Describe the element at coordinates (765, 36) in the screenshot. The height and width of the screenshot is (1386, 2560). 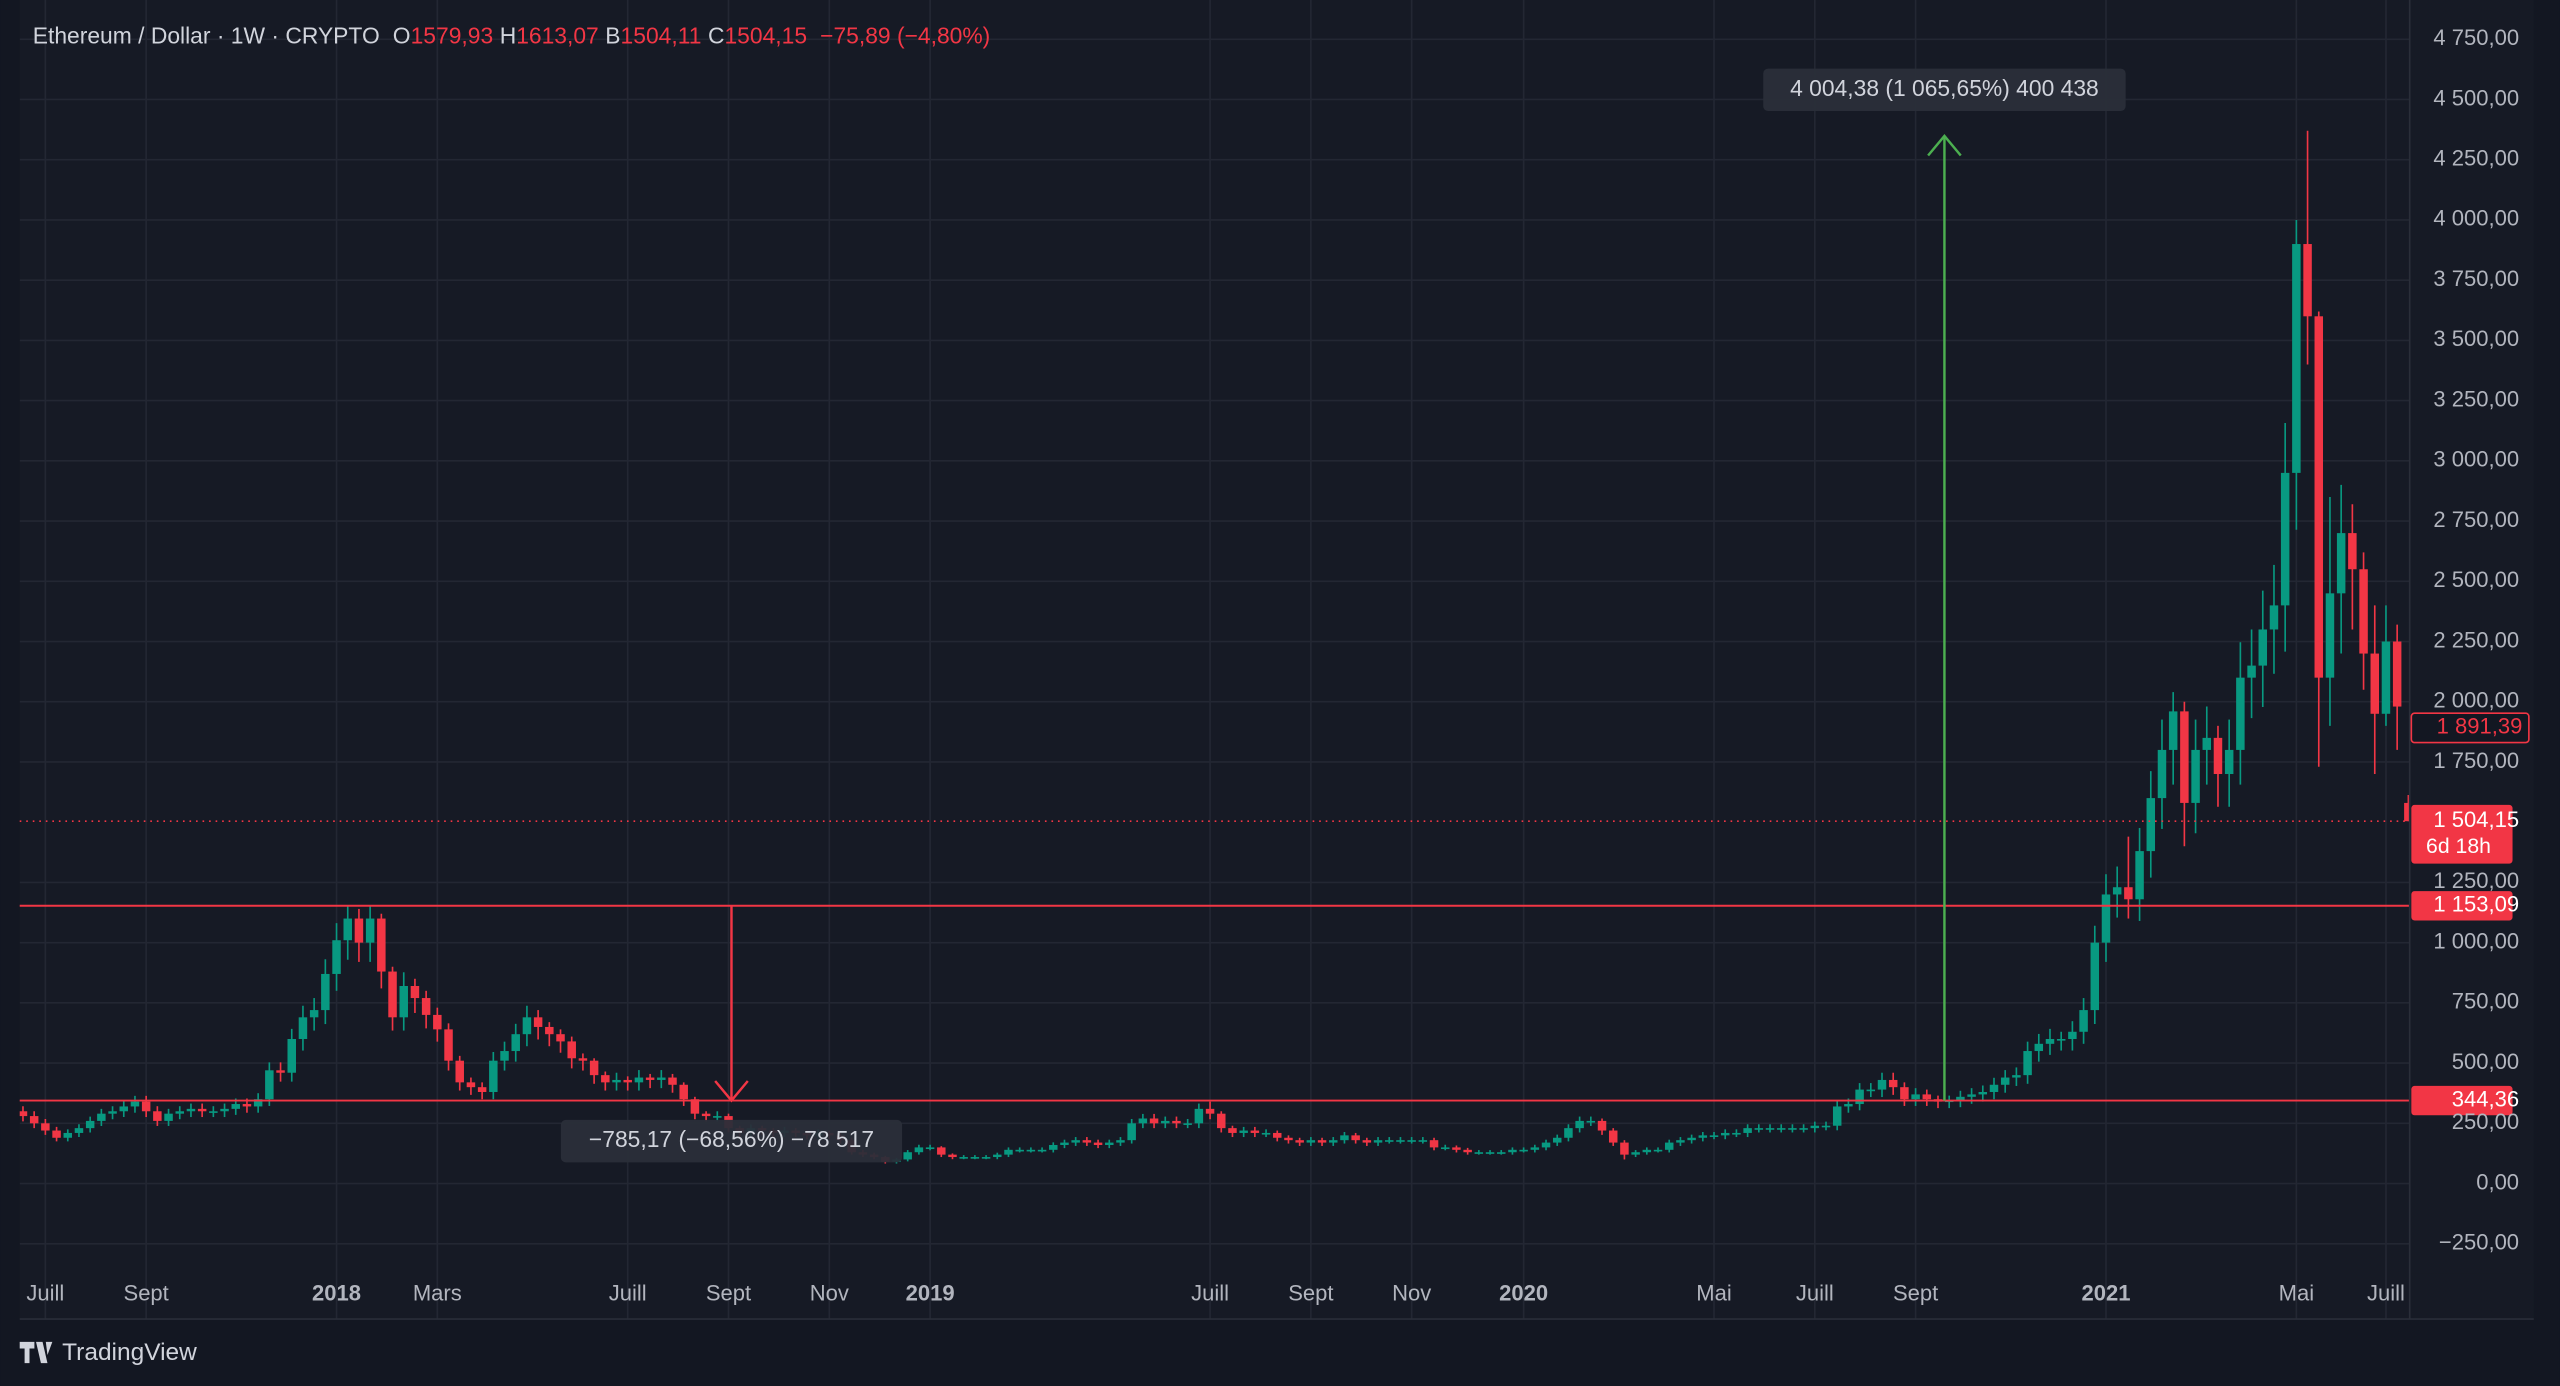
I see `ohlc-value: 1504,15` at that location.